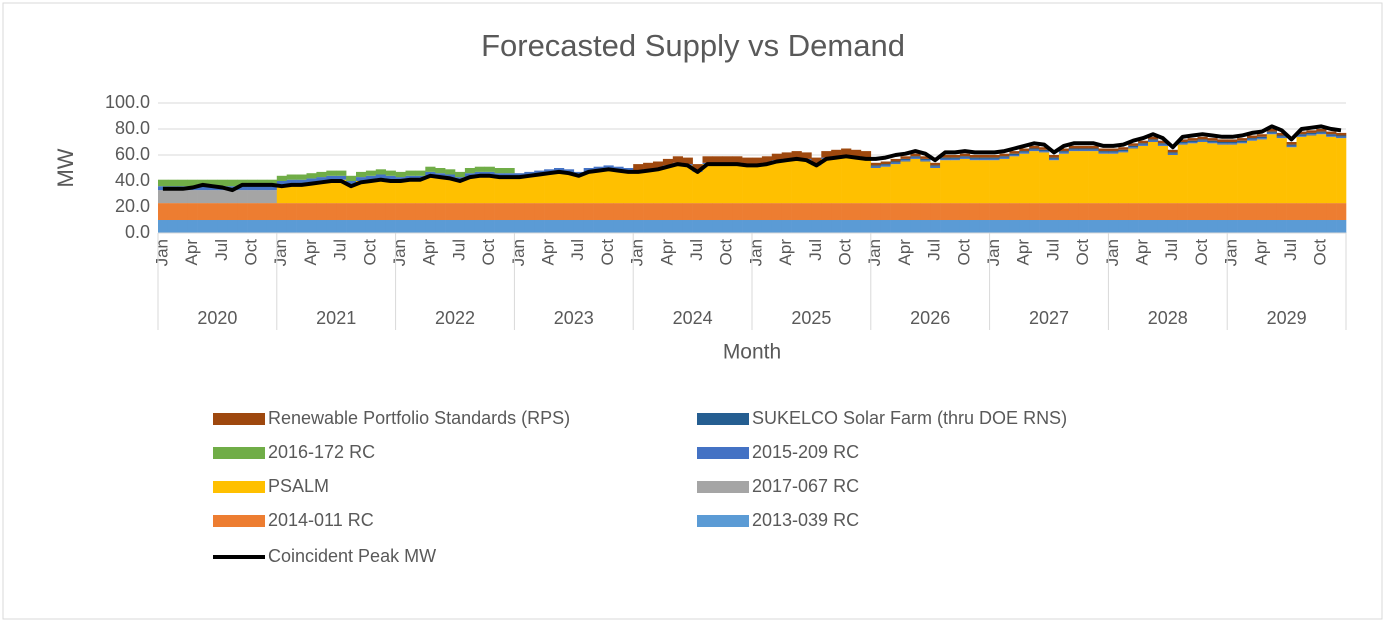  Describe the element at coordinates (805, 486) in the screenshot. I see `legend-label: 2017-067 RC` at that location.